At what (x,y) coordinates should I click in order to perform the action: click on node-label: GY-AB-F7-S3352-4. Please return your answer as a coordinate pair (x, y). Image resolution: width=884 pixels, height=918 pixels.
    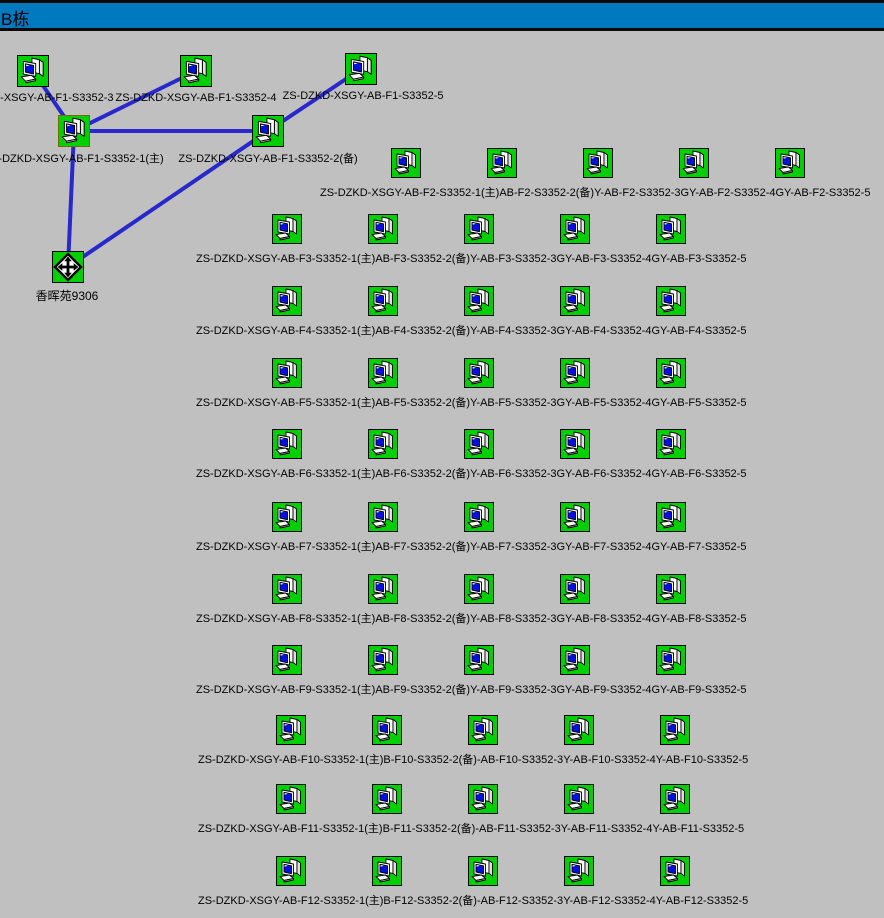
    Looking at the image, I should click on (604, 547).